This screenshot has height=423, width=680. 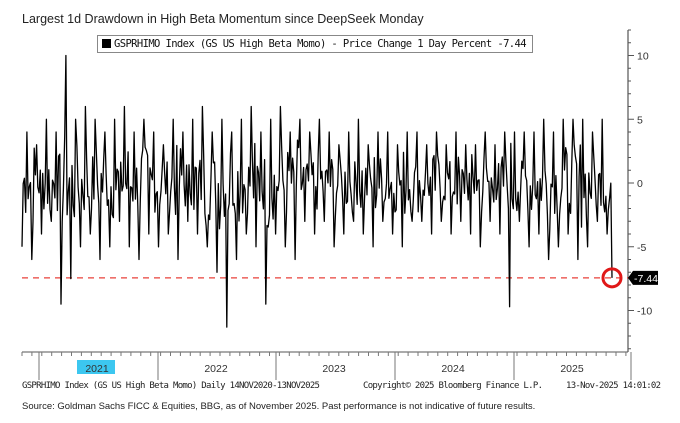 I want to click on highlight-mark, so click(x=96, y=367).